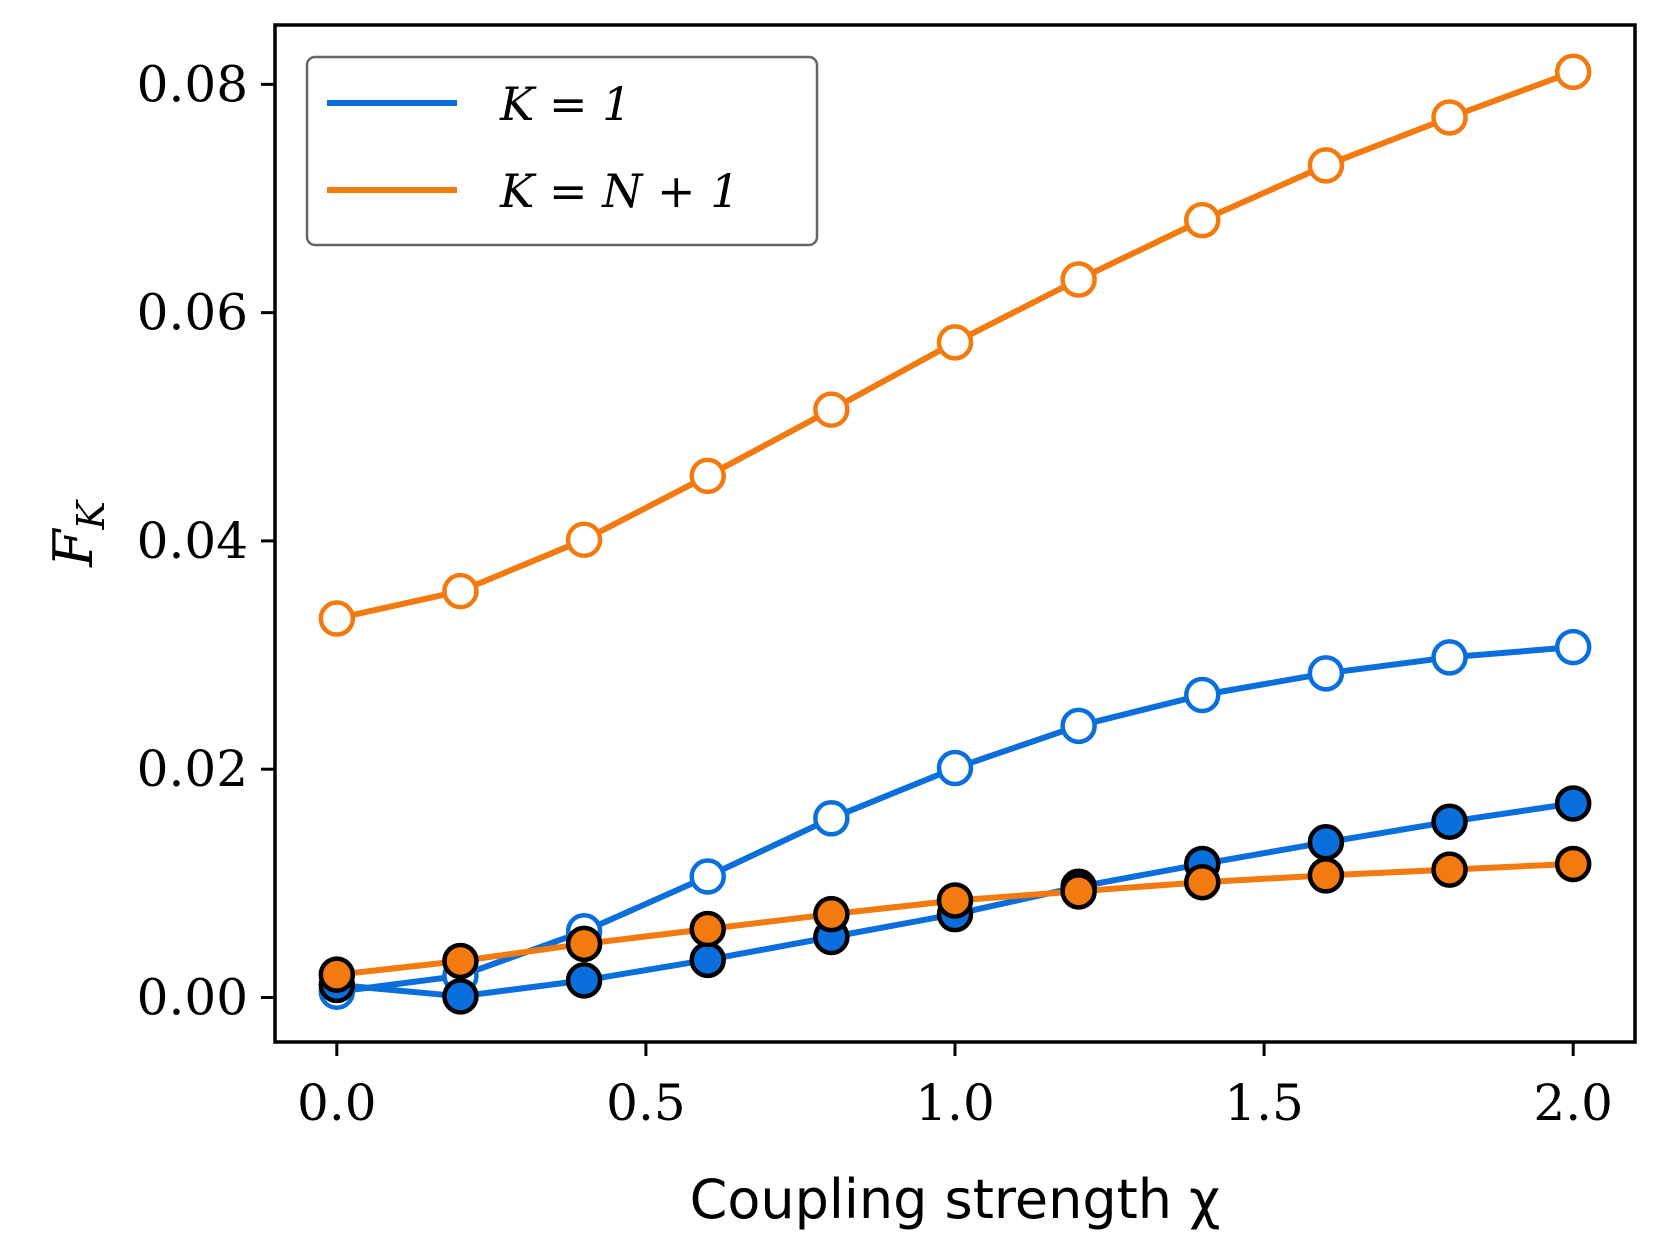 The image size is (1659, 1256). I want to click on y-tick-label: 0.00, so click(192, 997).